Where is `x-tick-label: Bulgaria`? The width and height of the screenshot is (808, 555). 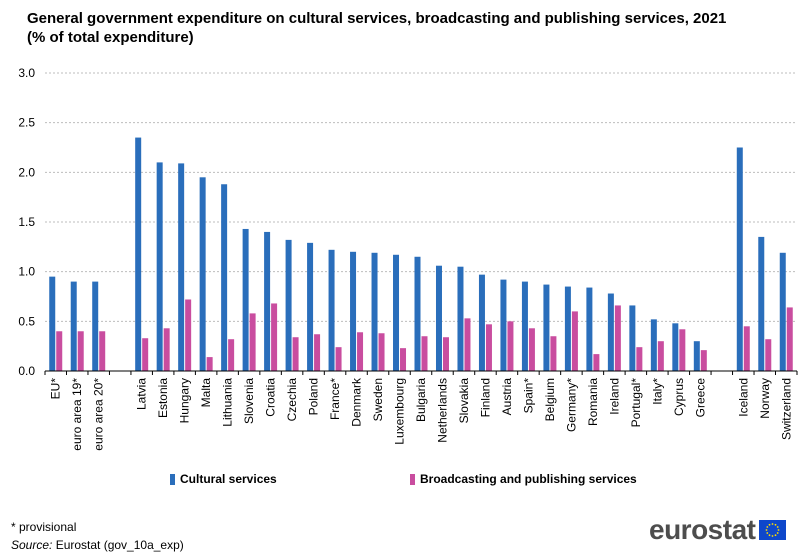 x-tick-label: Bulgaria is located at coordinates (421, 400).